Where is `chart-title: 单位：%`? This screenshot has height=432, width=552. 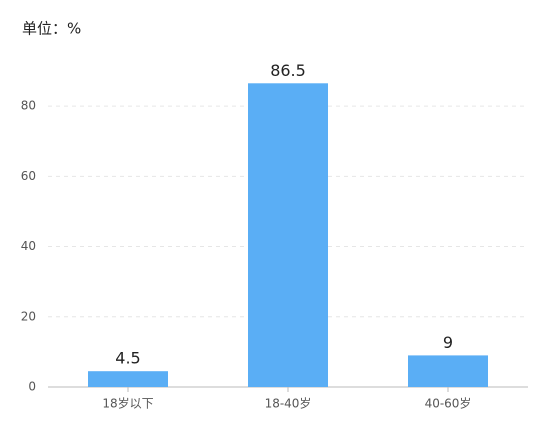 chart-title: 单位：% is located at coordinates (51, 29).